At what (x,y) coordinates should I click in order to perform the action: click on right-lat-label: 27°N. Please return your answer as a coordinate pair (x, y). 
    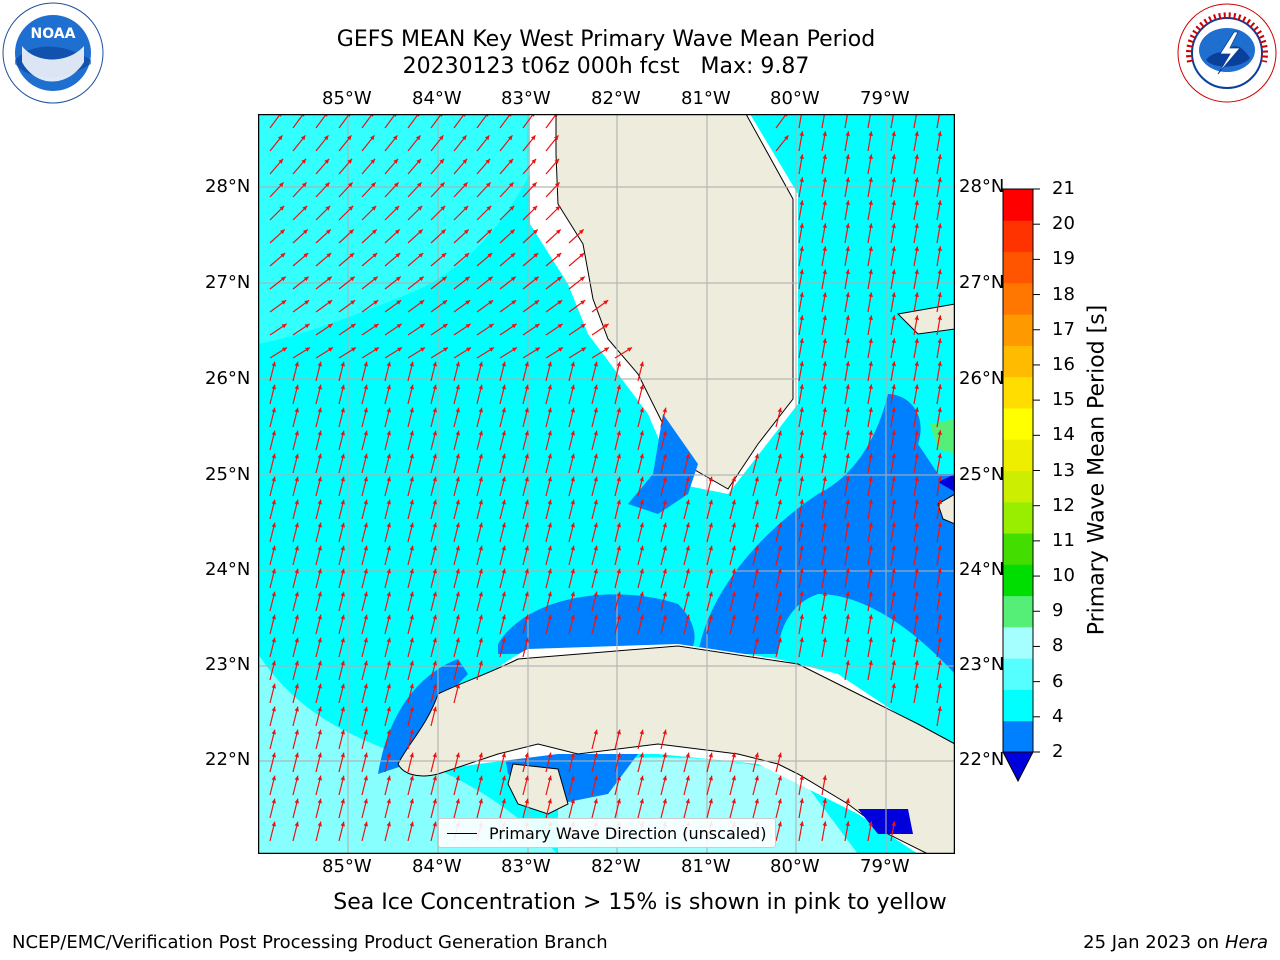
    Looking at the image, I should click on (982, 282).